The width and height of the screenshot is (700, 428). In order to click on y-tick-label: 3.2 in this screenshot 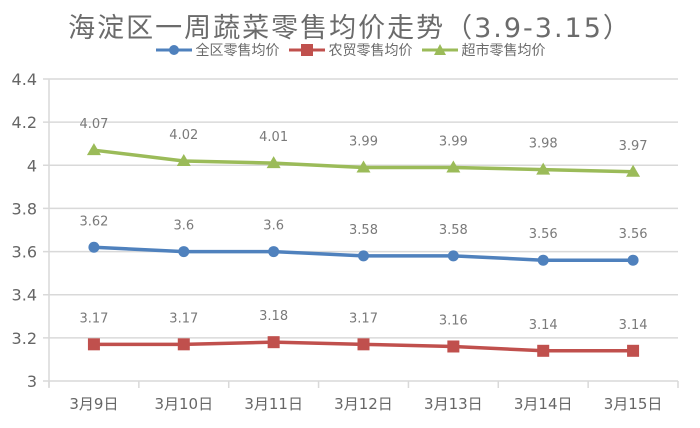, I will do `click(24, 338)`.